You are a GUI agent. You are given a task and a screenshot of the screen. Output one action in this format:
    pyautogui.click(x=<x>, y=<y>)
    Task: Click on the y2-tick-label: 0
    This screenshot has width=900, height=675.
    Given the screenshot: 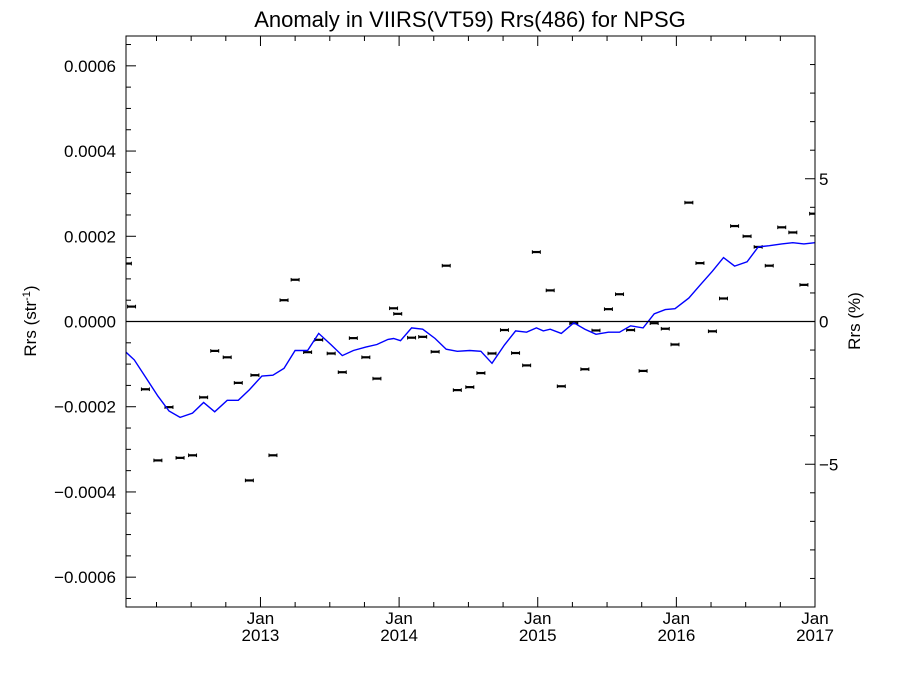 What is the action you would take?
    pyautogui.click(x=823, y=322)
    